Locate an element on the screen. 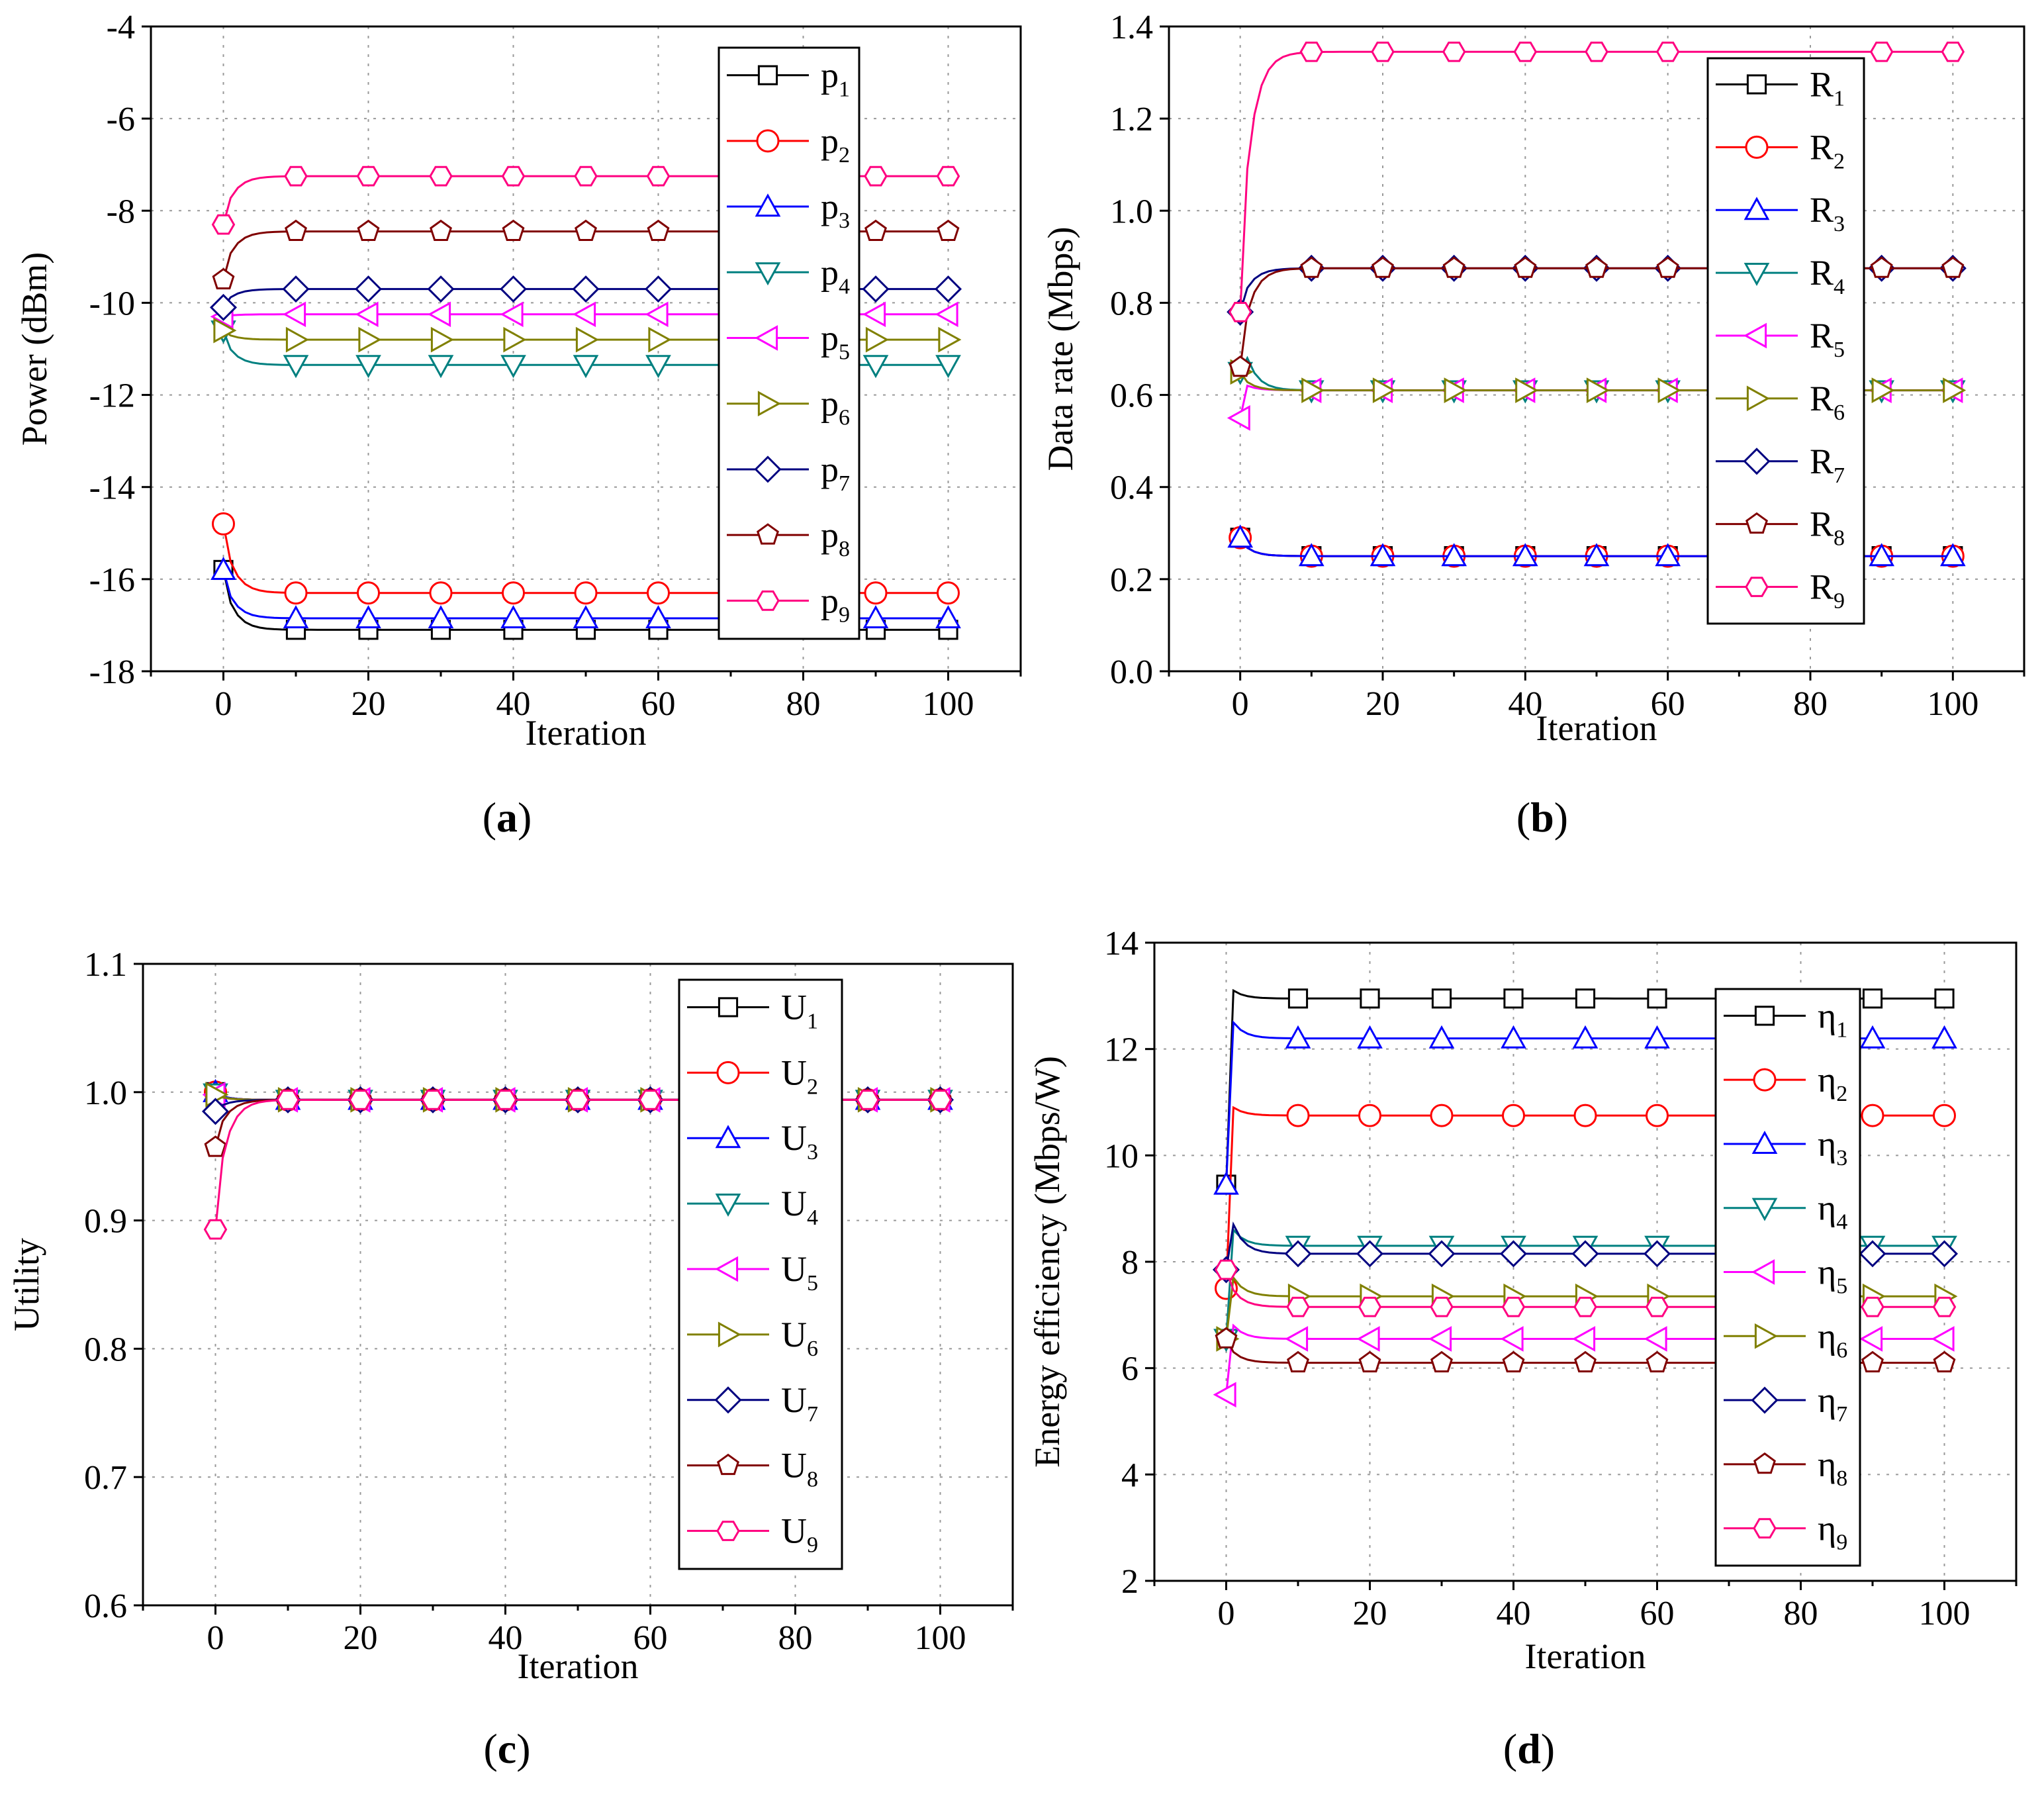  legend-entry-9: R9 is located at coordinates (1780, 590).